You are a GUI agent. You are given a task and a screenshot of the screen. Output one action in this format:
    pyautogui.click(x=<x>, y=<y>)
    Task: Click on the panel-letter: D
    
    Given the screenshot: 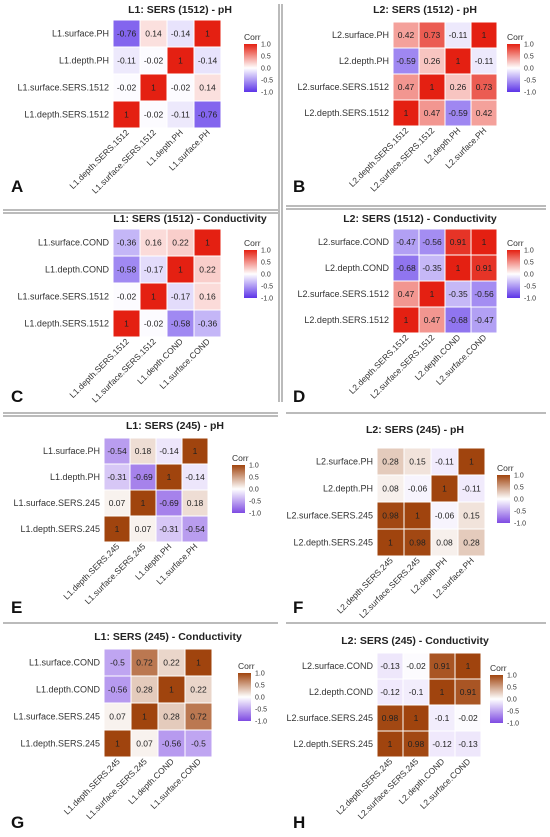 What is the action you would take?
    pyautogui.click(x=299, y=396)
    